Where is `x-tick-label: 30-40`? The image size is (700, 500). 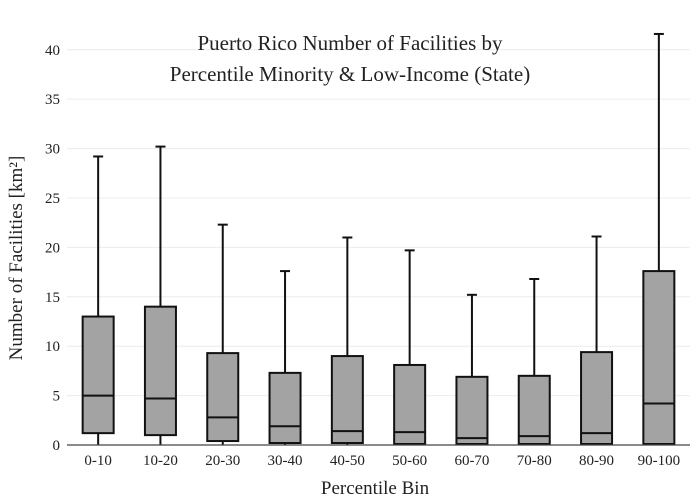 x-tick-label: 30-40 is located at coordinates (285, 461).